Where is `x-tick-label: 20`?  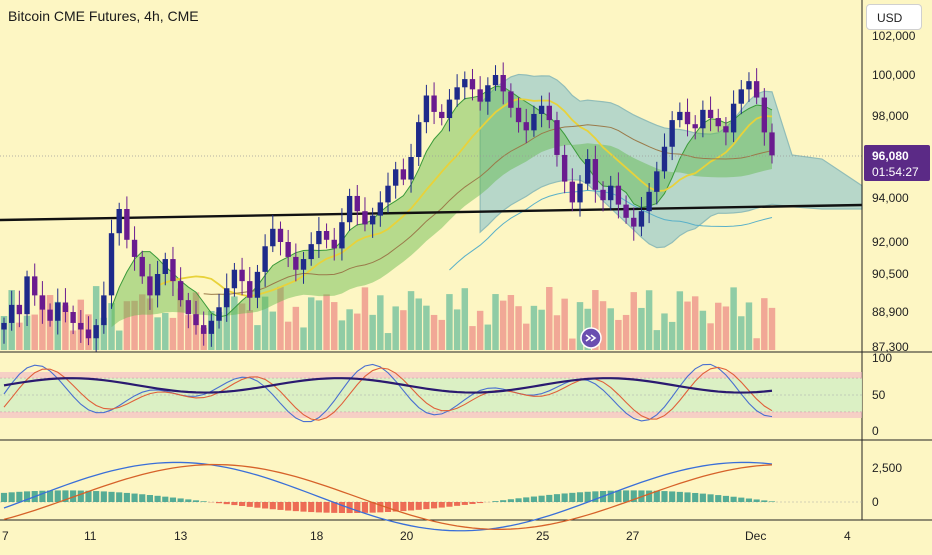
x-tick-label: 20 is located at coordinates (407, 536).